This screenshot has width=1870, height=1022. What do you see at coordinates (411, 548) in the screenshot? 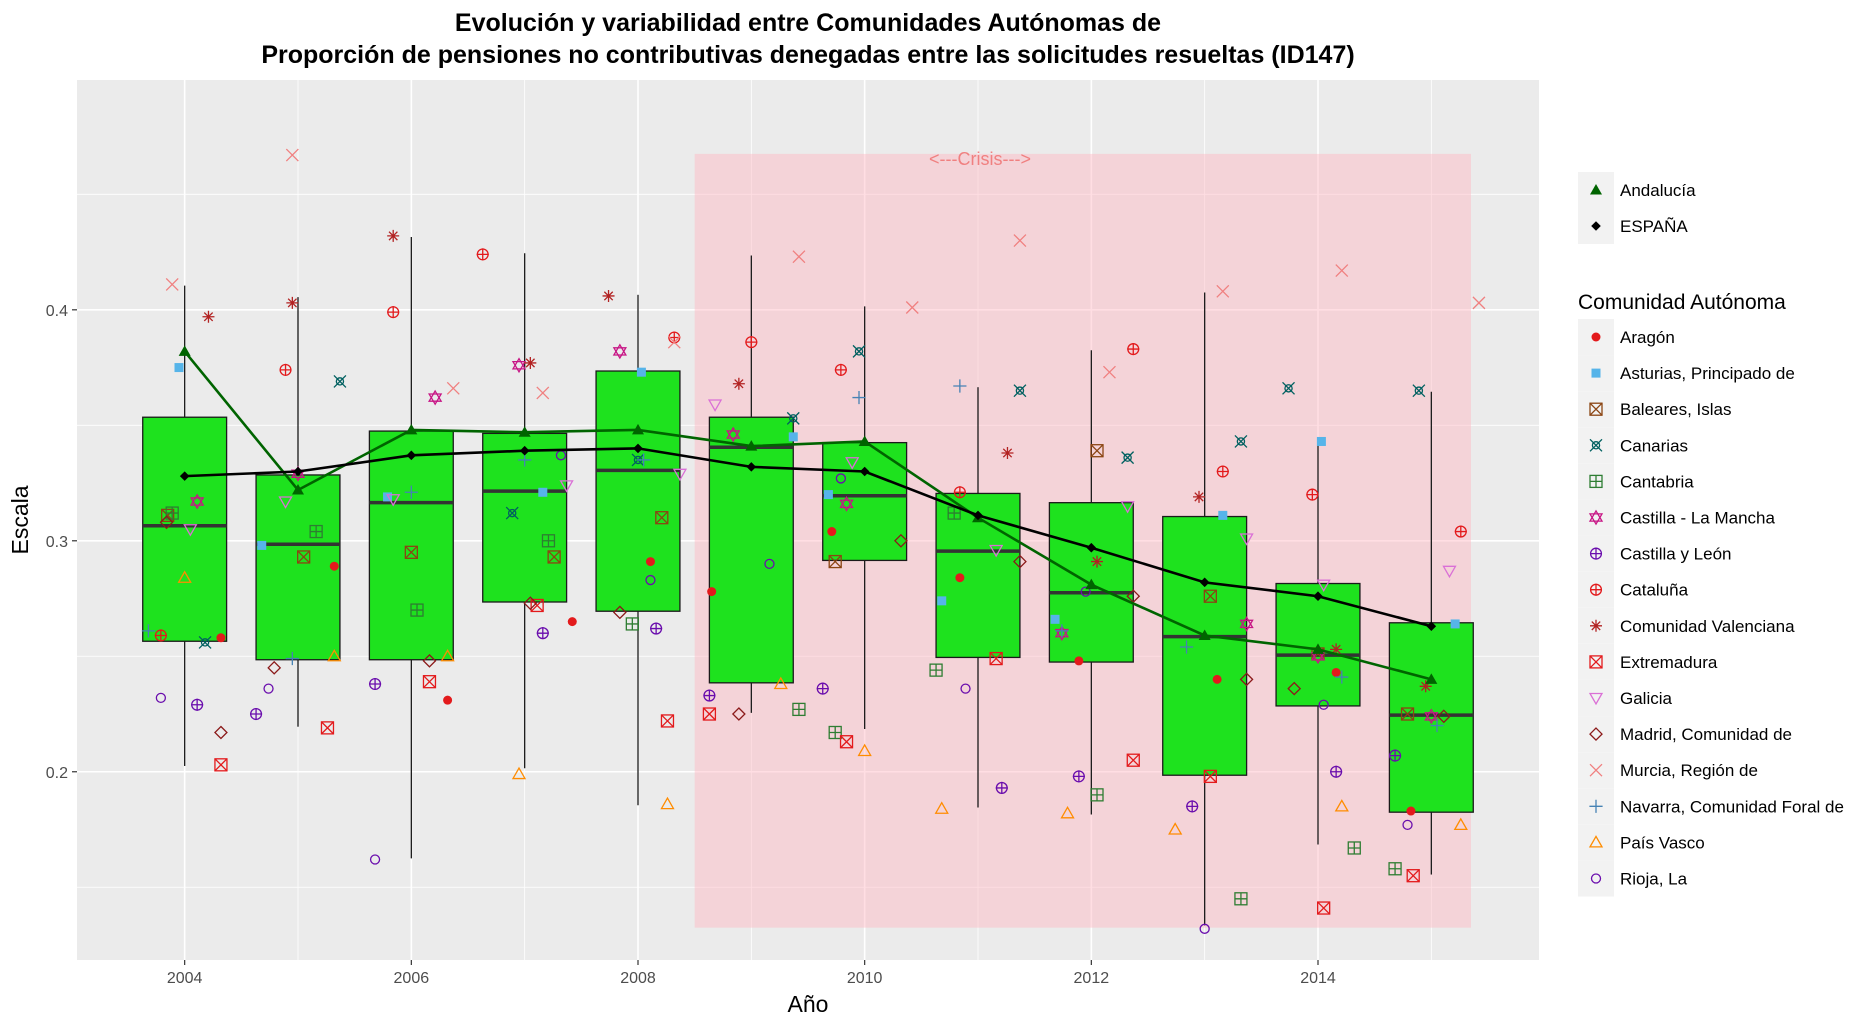
I see `box-2006` at bounding box center [411, 548].